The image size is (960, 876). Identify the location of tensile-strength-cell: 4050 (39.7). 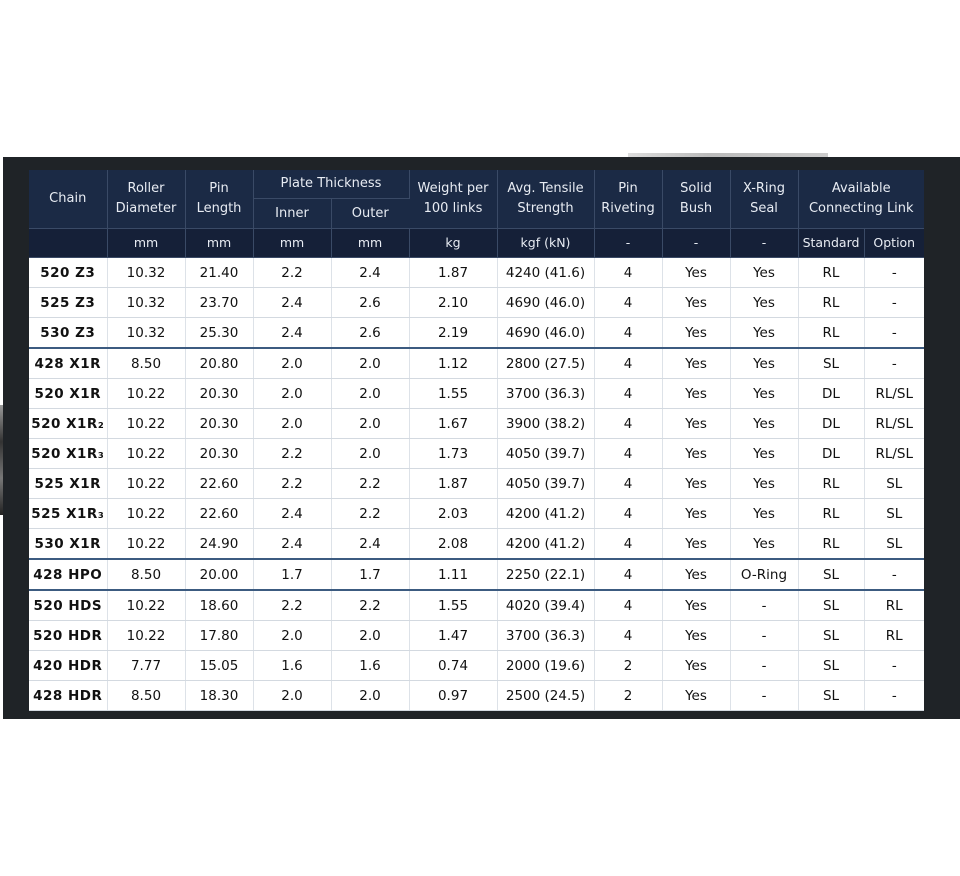
(546, 483).